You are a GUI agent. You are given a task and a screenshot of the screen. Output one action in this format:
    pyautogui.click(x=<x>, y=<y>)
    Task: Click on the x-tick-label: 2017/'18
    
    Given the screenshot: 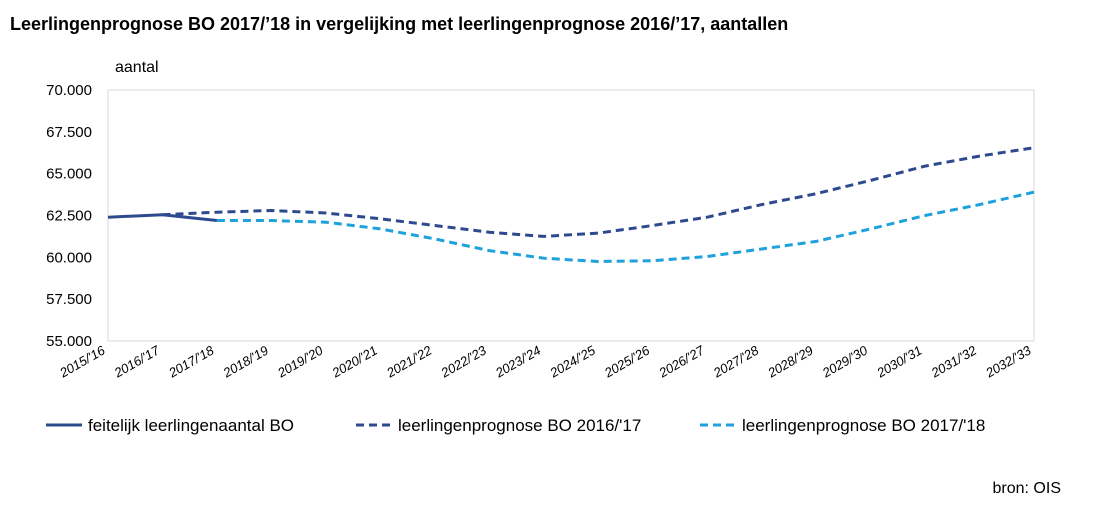 What is the action you would take?
    pyautogui.click(x=191, y=361)
    